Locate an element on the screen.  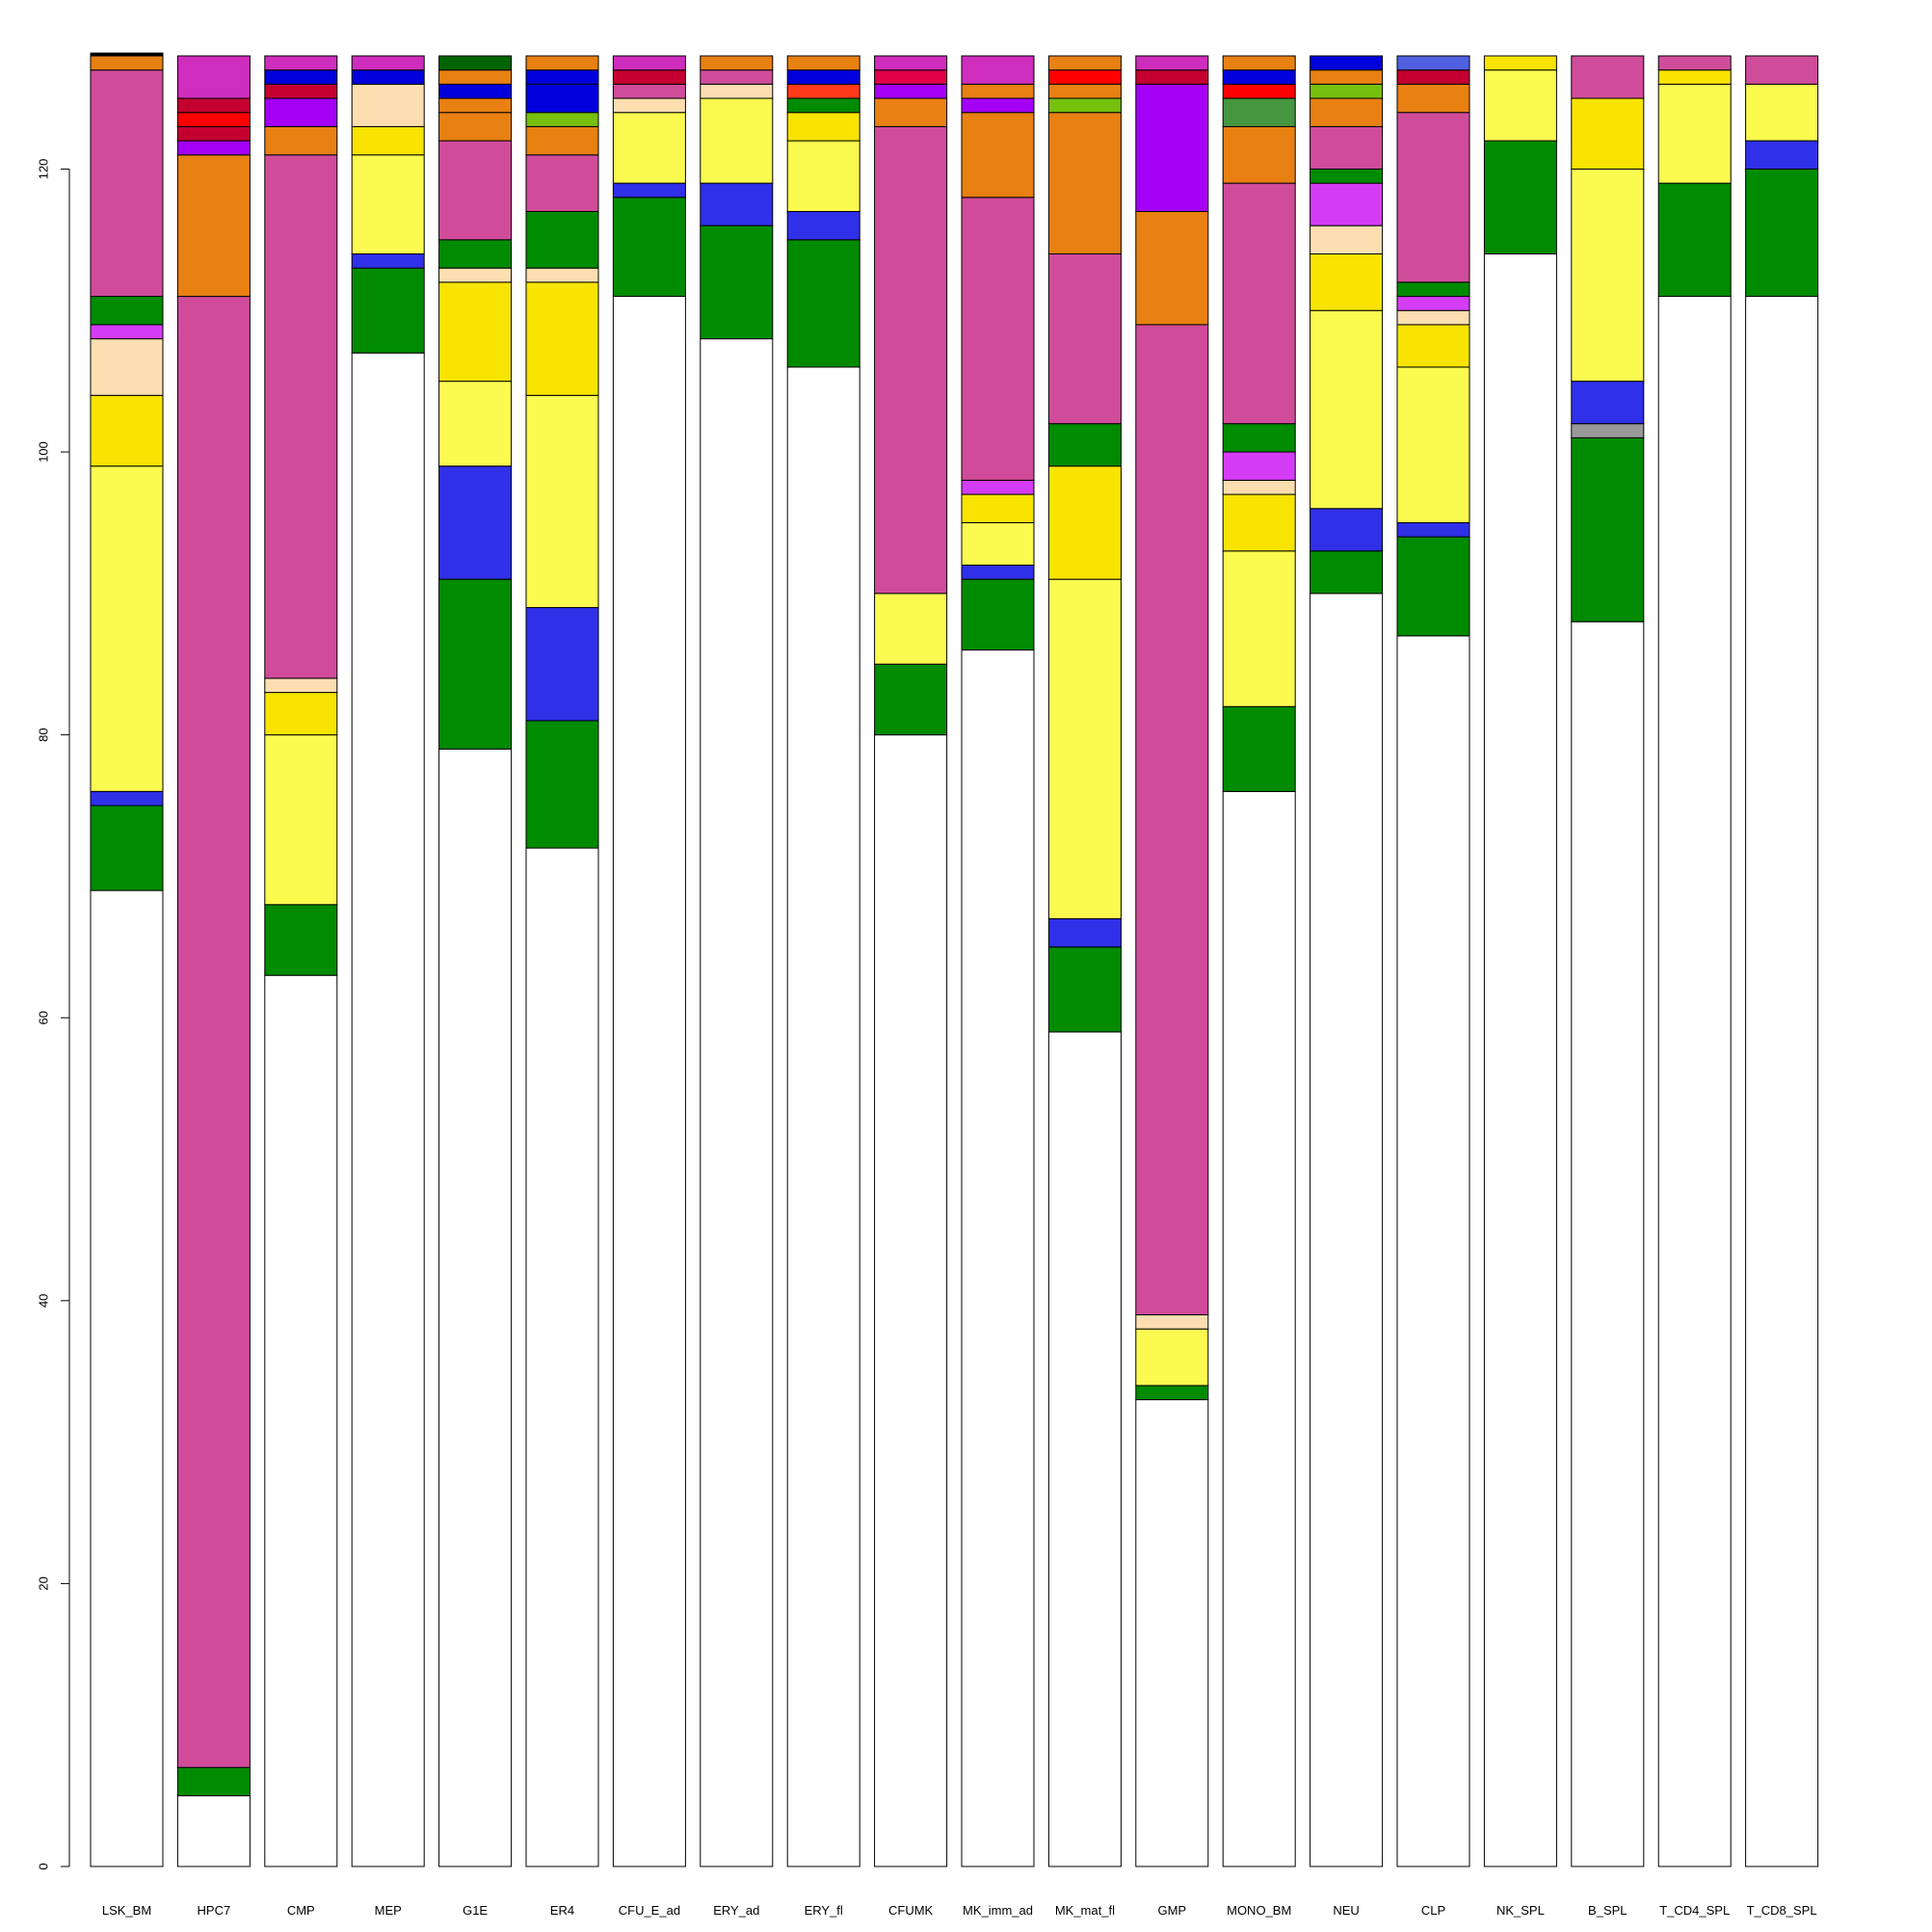
y-tick-label: 40 is located at coordinates (43, 1301).